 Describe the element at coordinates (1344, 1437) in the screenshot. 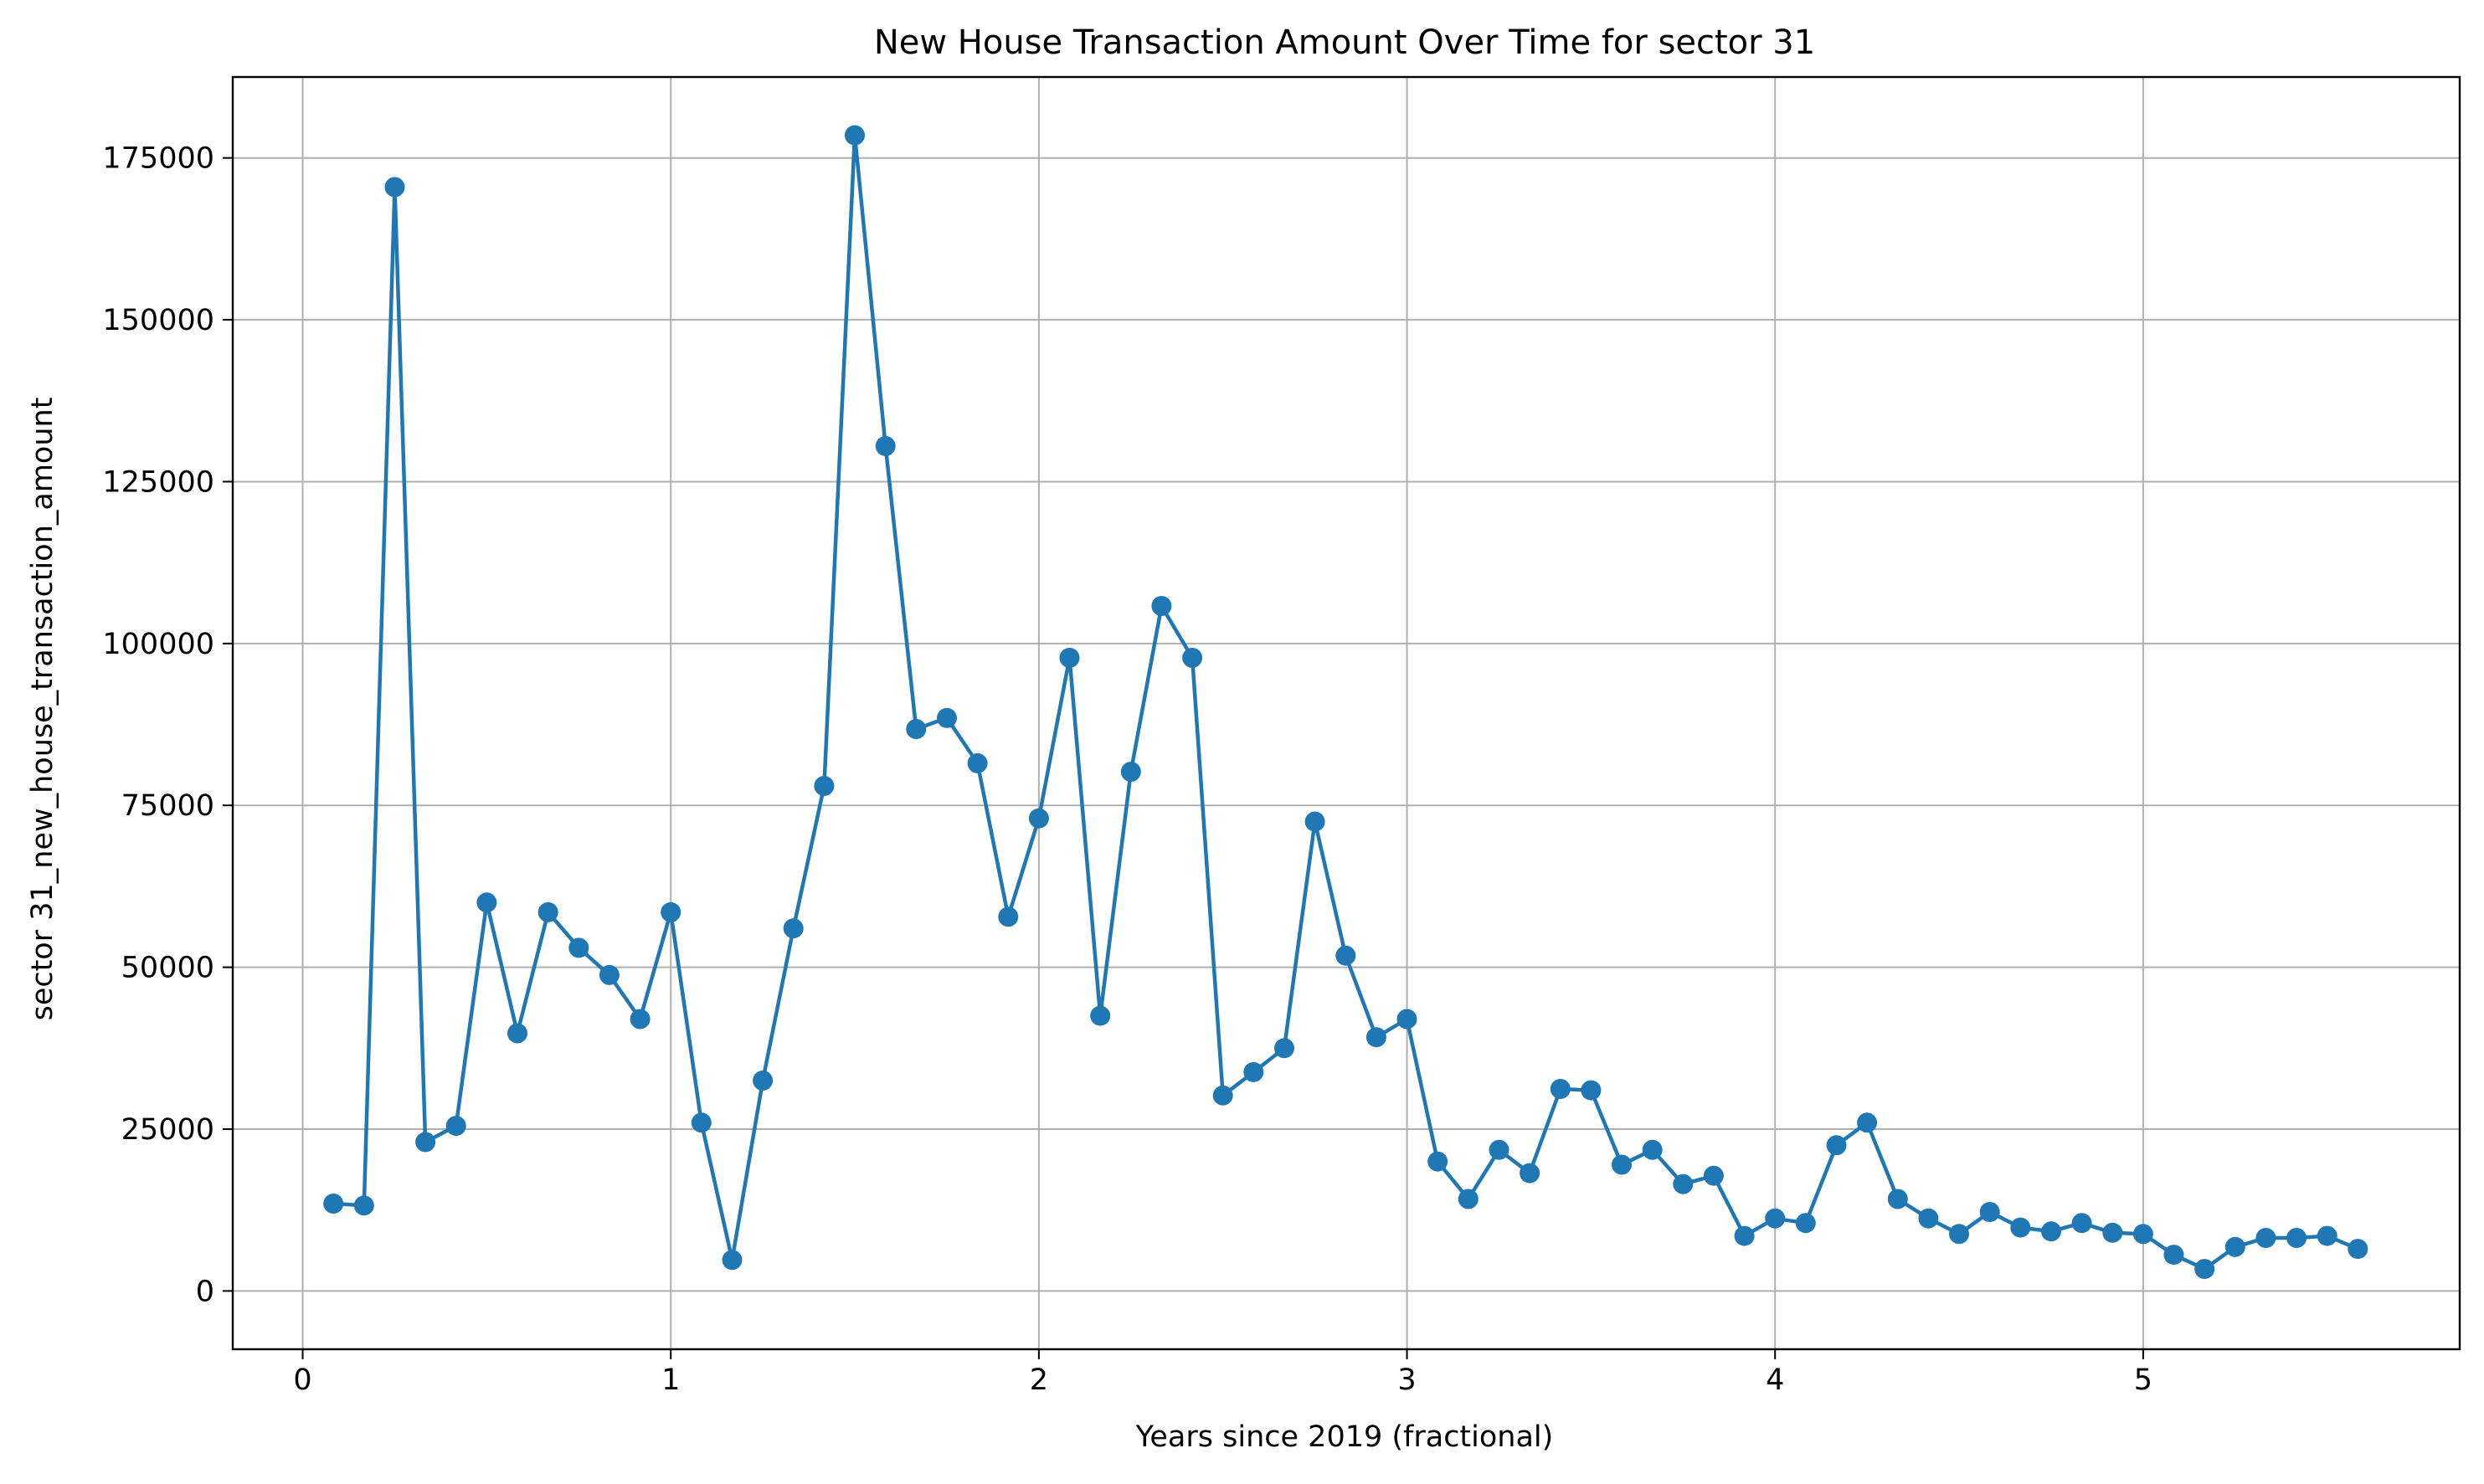

I see `x-axis-label: Years since 2019 (fractional)` at that location.